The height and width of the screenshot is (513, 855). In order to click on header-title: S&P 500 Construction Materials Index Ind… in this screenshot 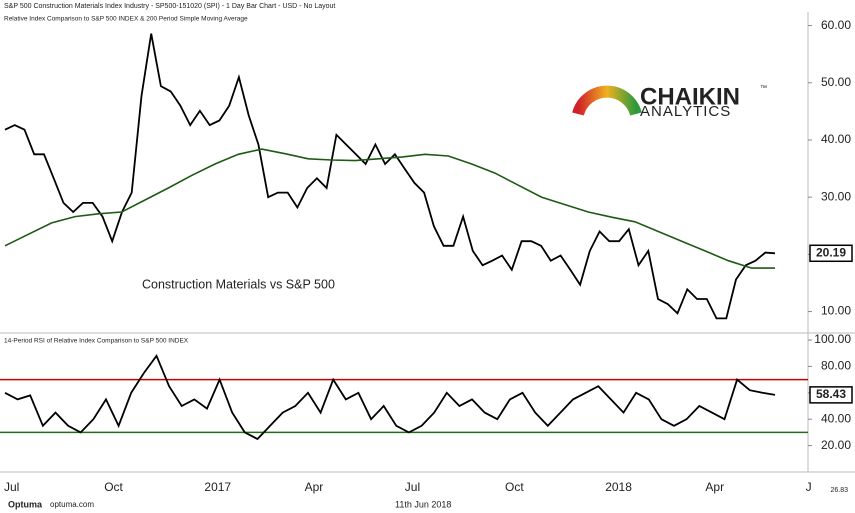, I will do `click(169, 6)`.